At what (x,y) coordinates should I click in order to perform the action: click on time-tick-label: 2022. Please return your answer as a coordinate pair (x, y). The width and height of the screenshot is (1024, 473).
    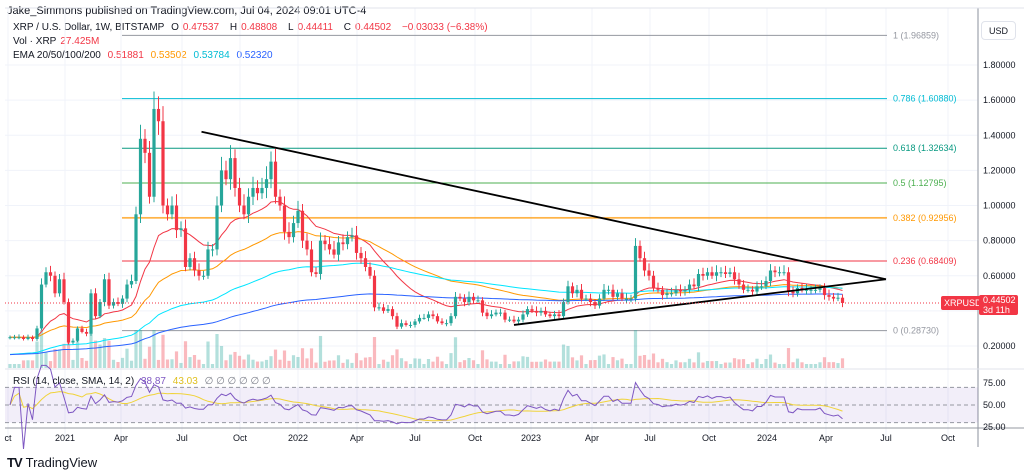
    Looking at the image, I should click on (298, 438).